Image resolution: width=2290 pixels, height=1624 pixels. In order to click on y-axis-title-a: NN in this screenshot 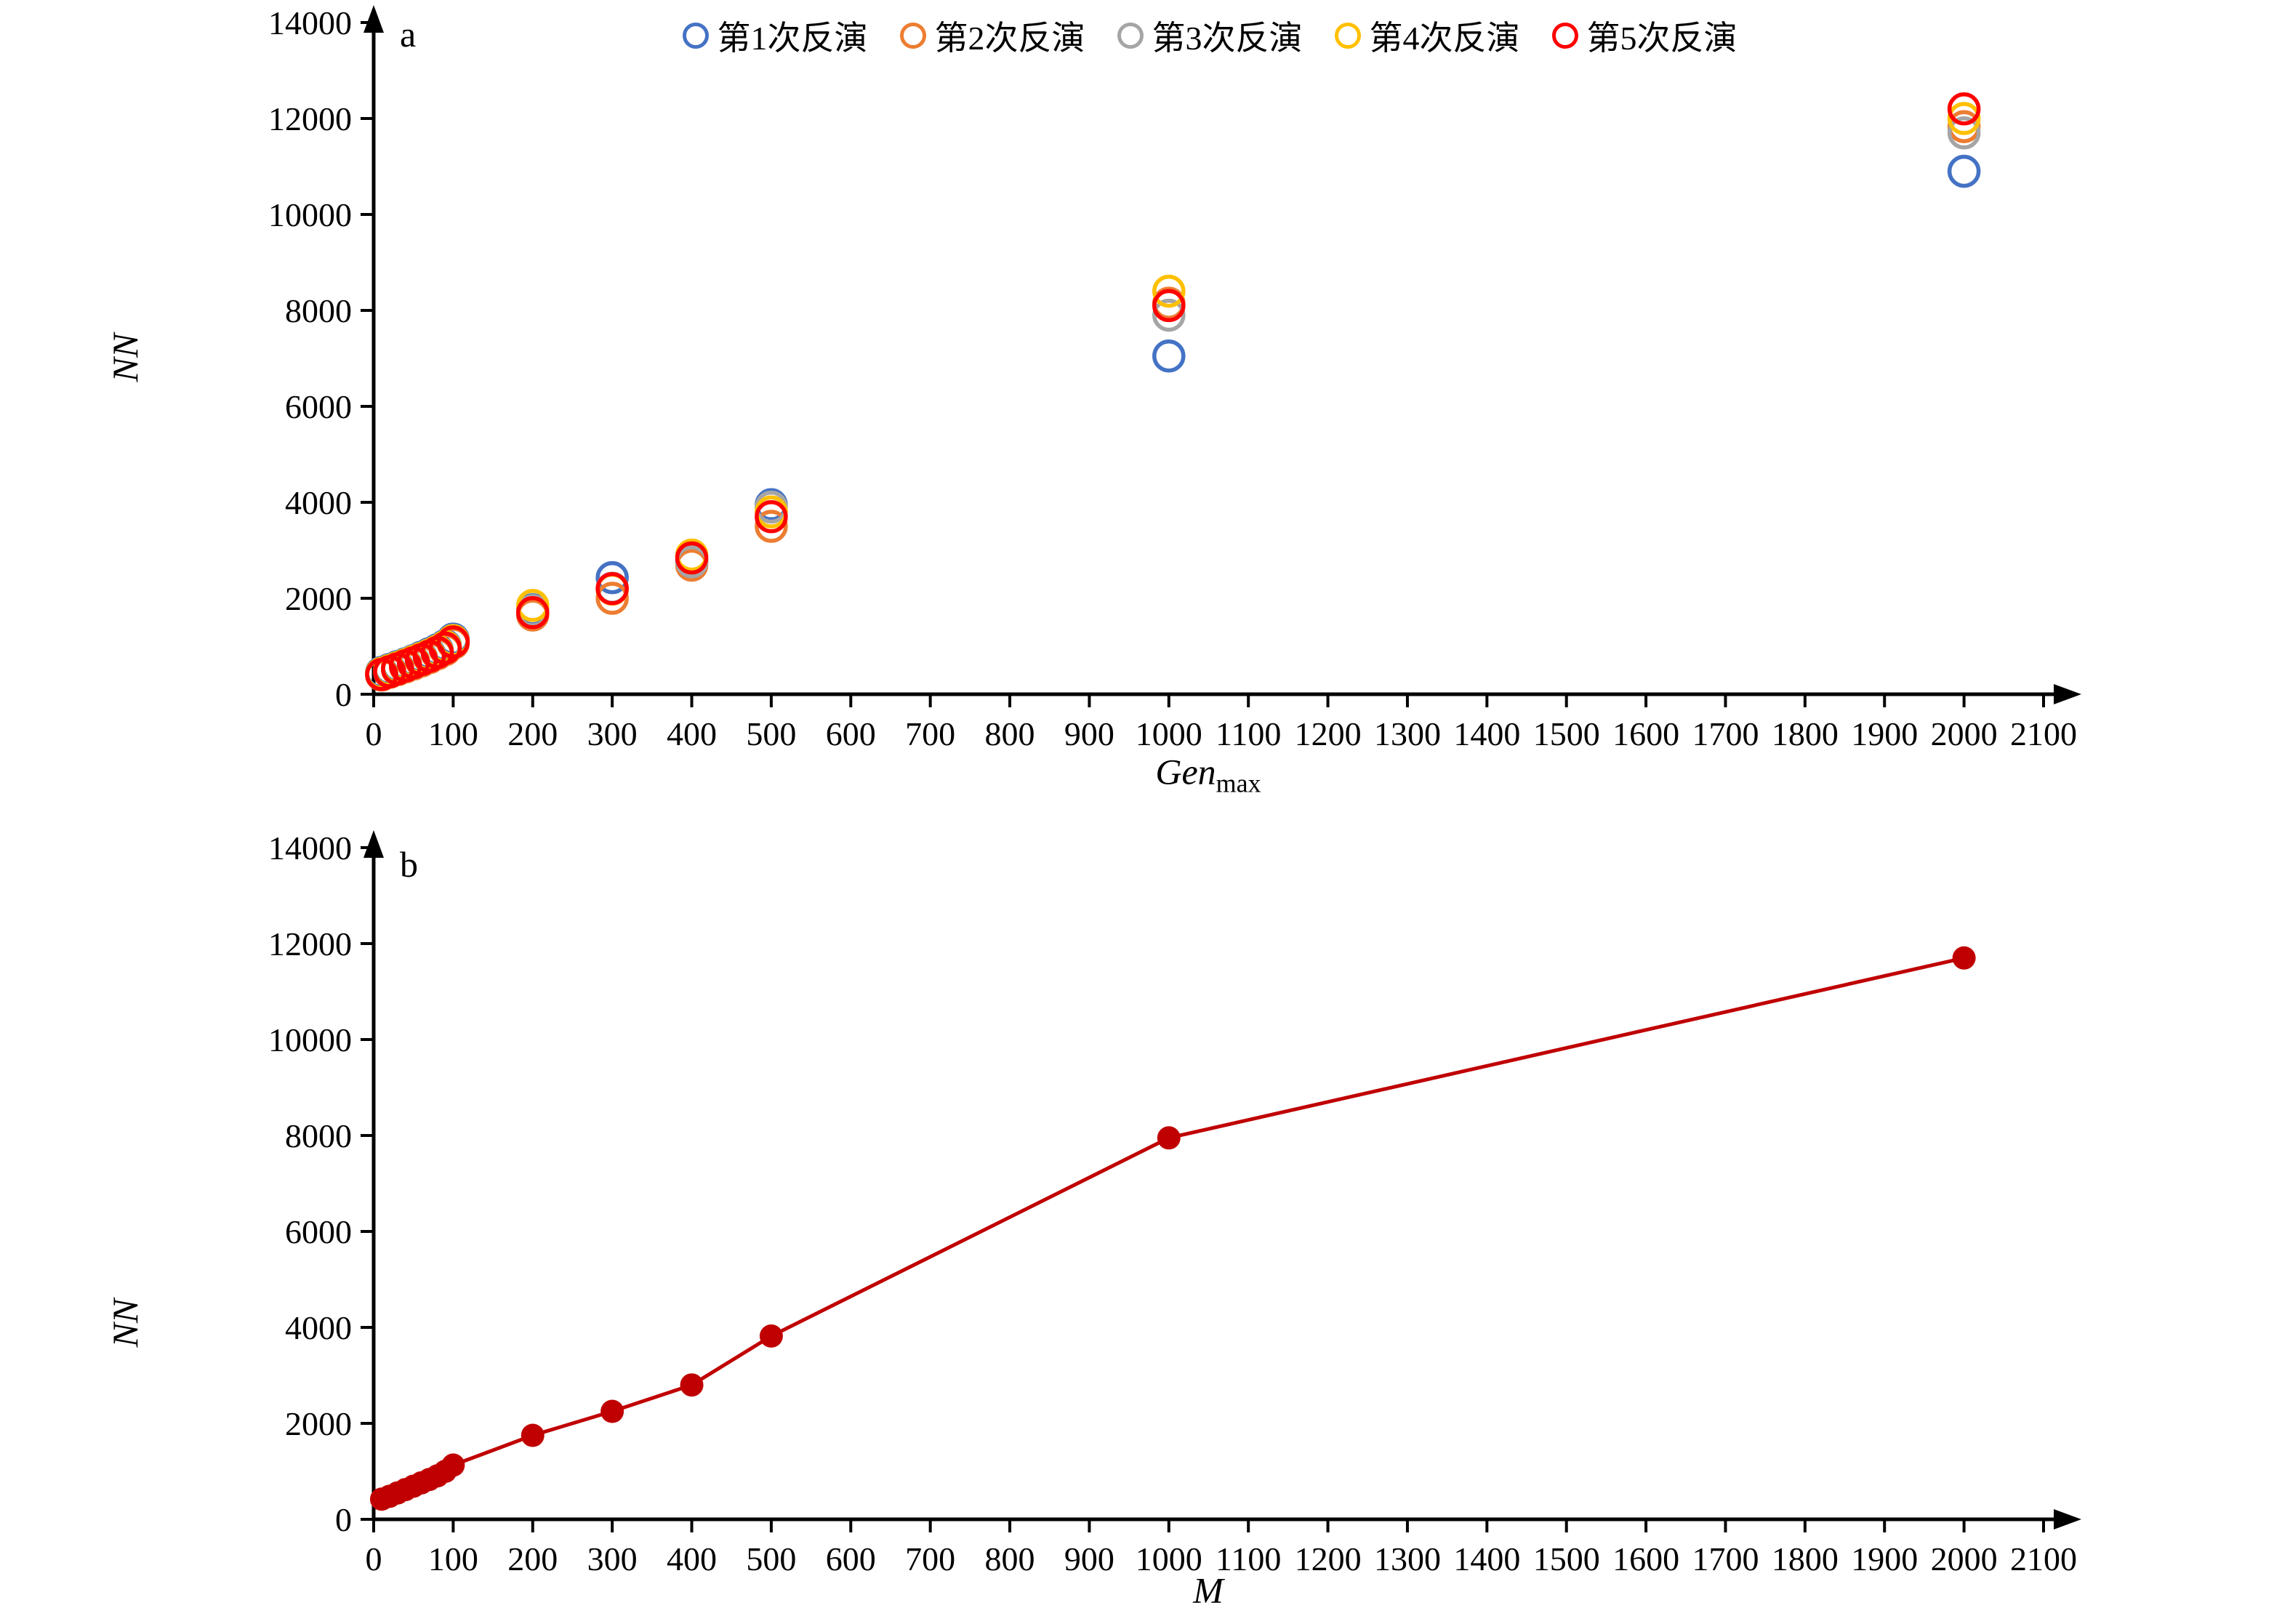, I will do `click(125, 358)`.